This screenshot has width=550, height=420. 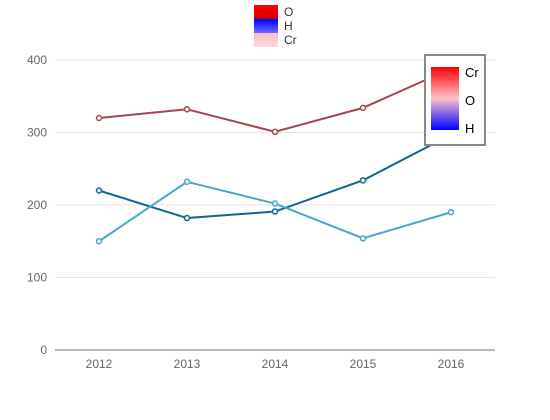 What do you see at coordinates (445, 98) in the screenshot?
I see `visual-map-gradient-bar` at bounding box center [445, 98].